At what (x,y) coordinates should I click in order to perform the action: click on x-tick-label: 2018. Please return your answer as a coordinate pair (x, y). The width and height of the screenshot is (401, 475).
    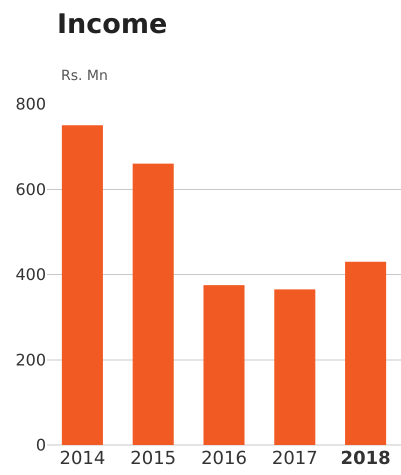
    Looking at the image, I should click on (365, 458).